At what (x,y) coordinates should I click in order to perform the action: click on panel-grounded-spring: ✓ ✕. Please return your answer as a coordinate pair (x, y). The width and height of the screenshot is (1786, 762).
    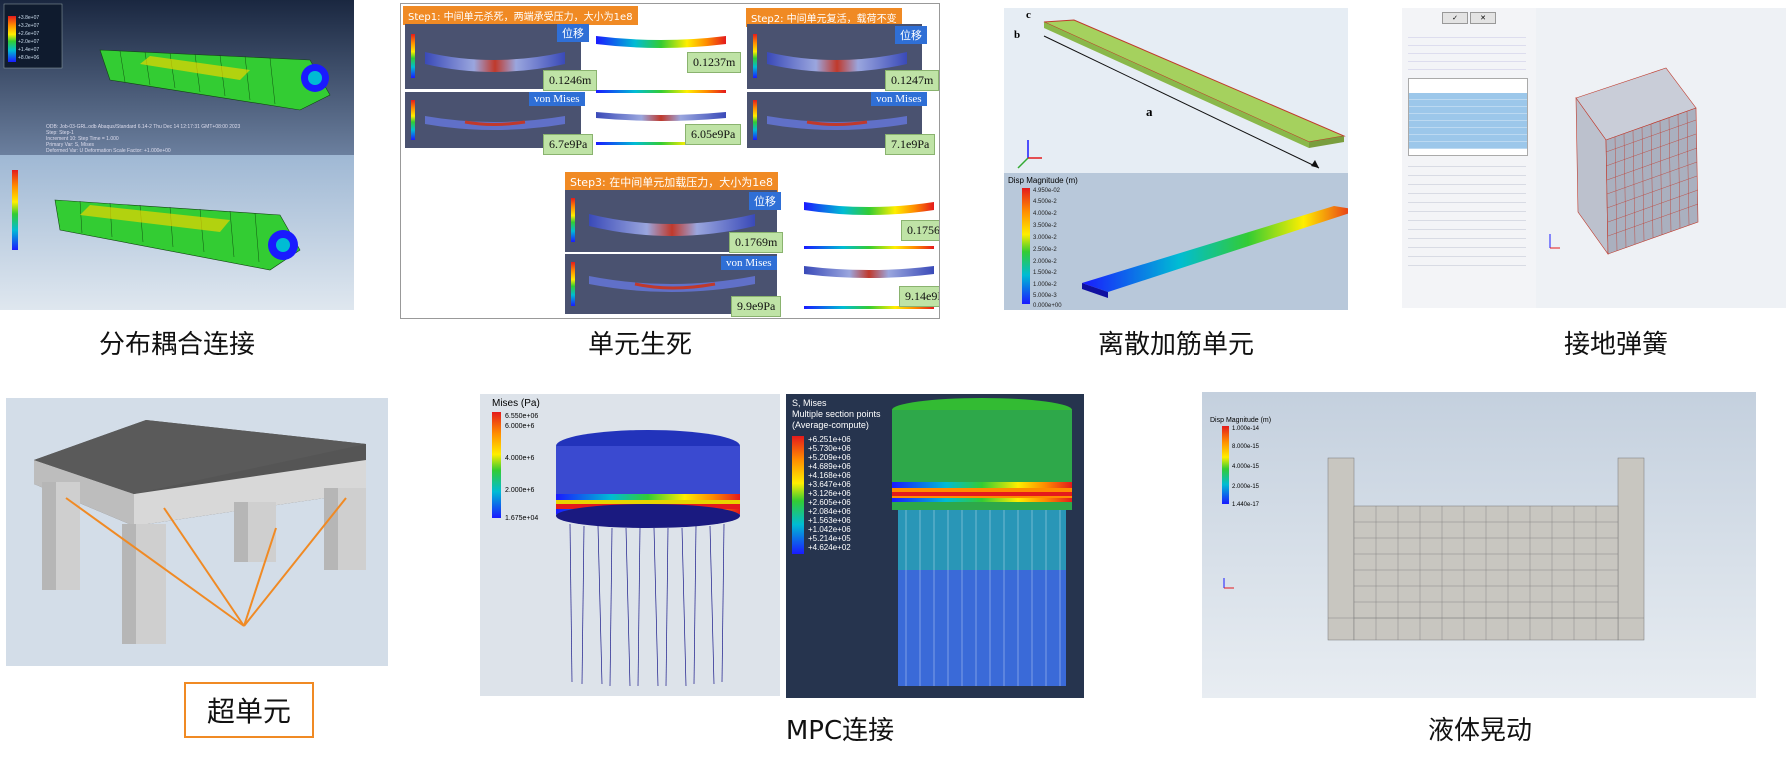
    Looking at the image, I should click on (1594, 158).